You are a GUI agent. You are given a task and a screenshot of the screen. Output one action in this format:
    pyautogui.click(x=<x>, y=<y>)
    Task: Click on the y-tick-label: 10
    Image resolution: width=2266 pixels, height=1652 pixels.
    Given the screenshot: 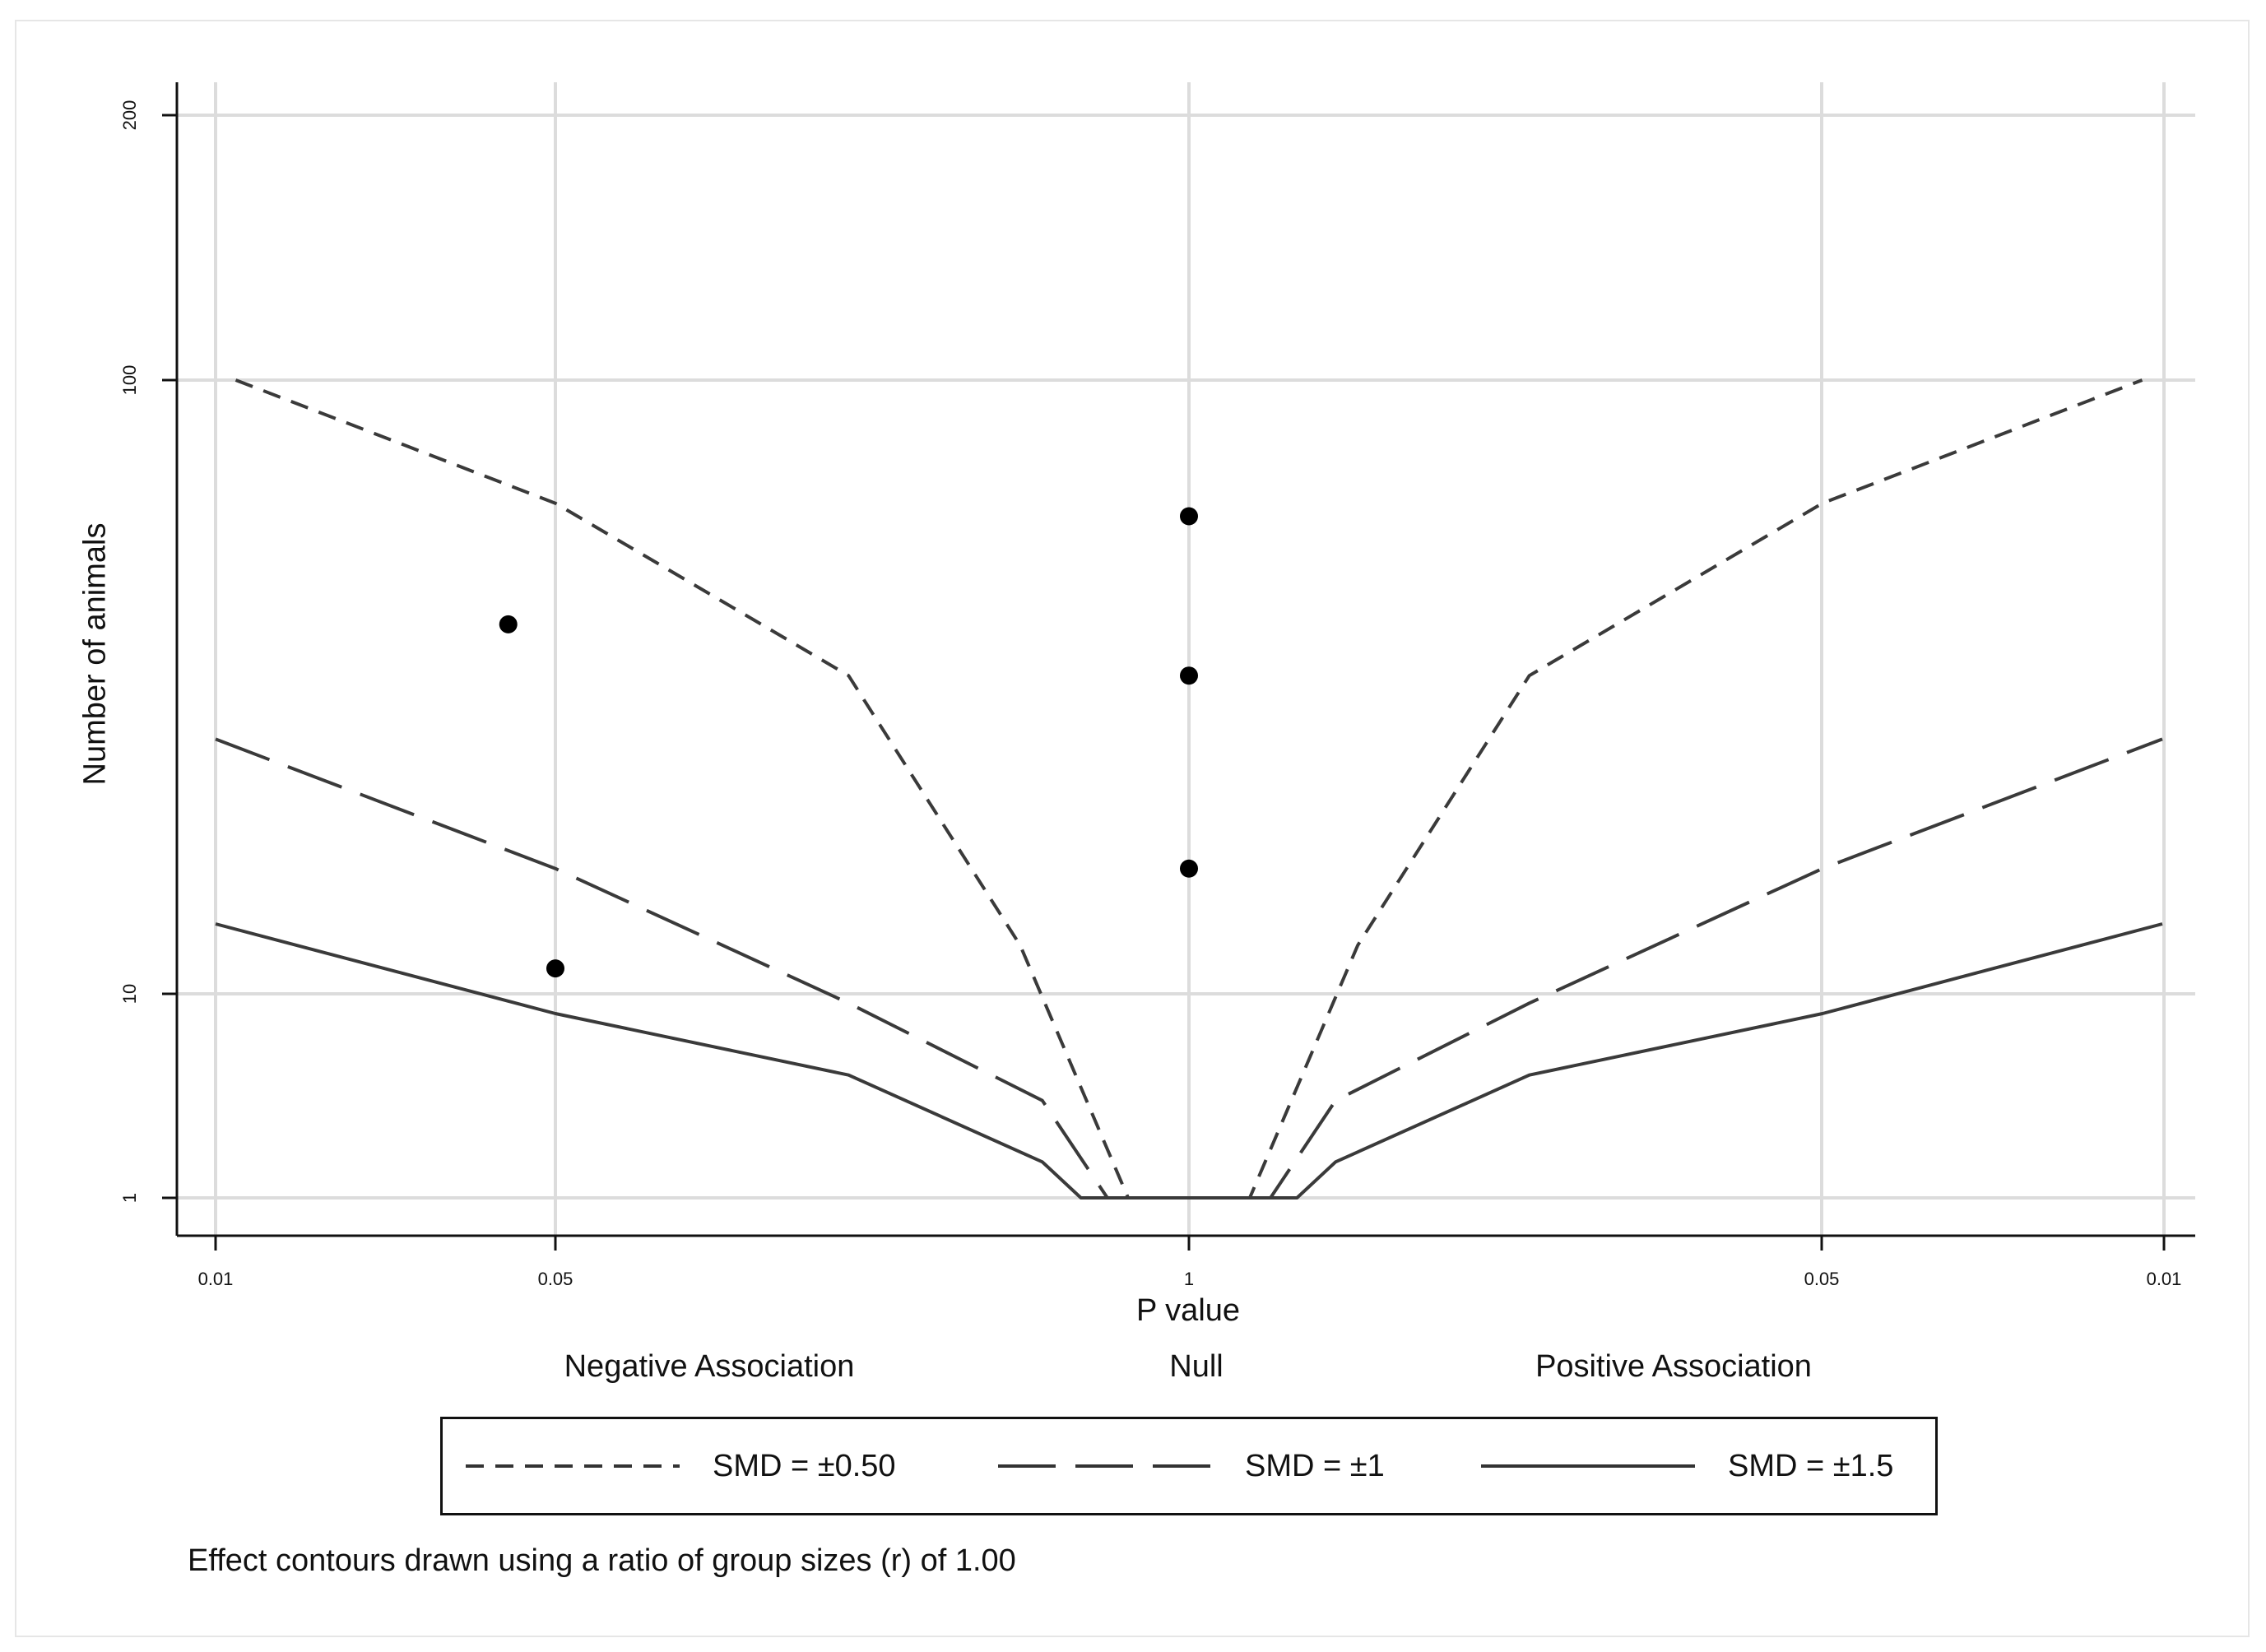 What is the action you would take?
    pyautogui.click(x=130, y=994)
    